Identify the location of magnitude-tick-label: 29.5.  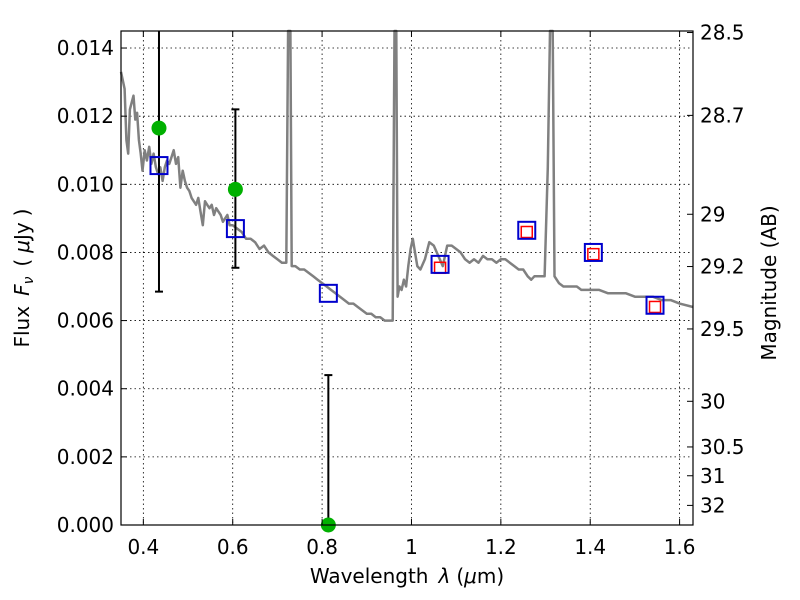
(722, 329).